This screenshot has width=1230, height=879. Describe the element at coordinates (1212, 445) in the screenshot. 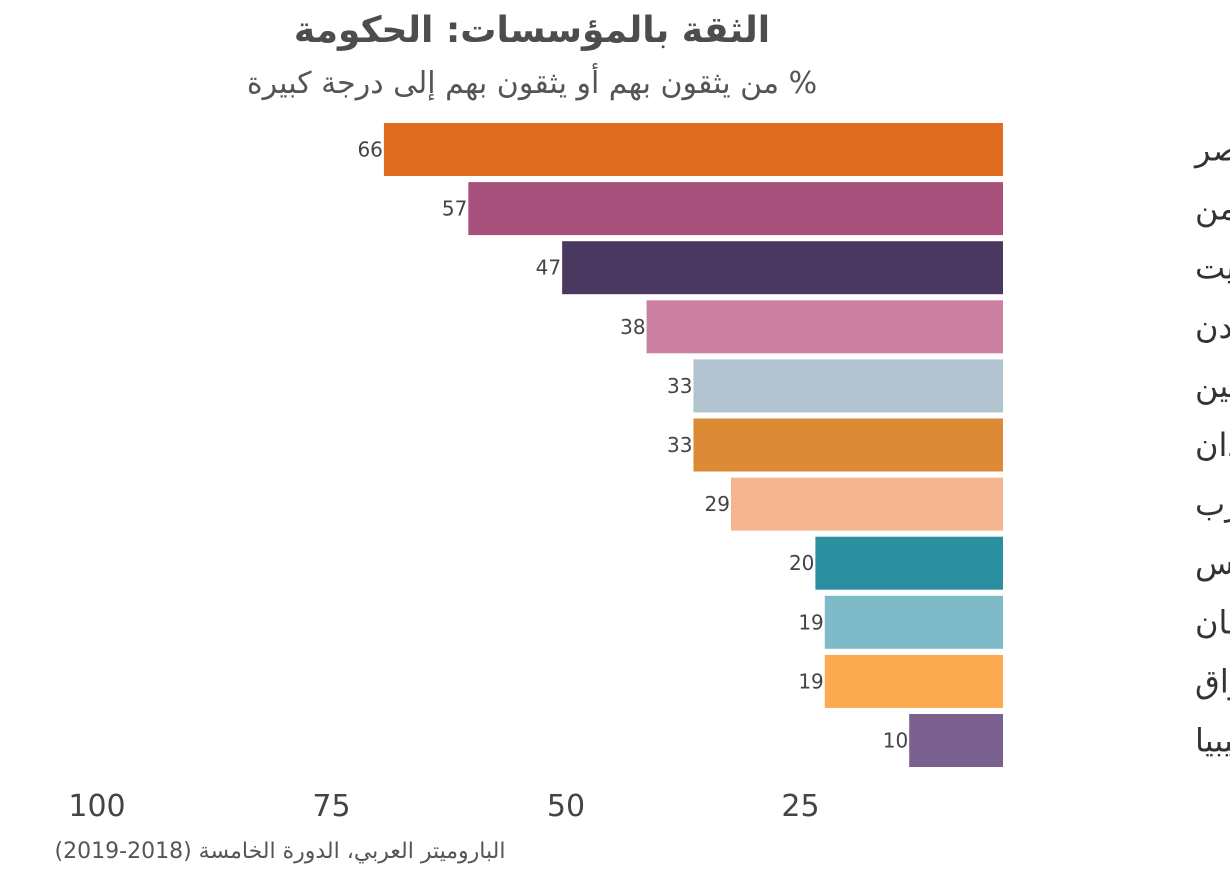

I see `category-label-6: السودان` at that location.